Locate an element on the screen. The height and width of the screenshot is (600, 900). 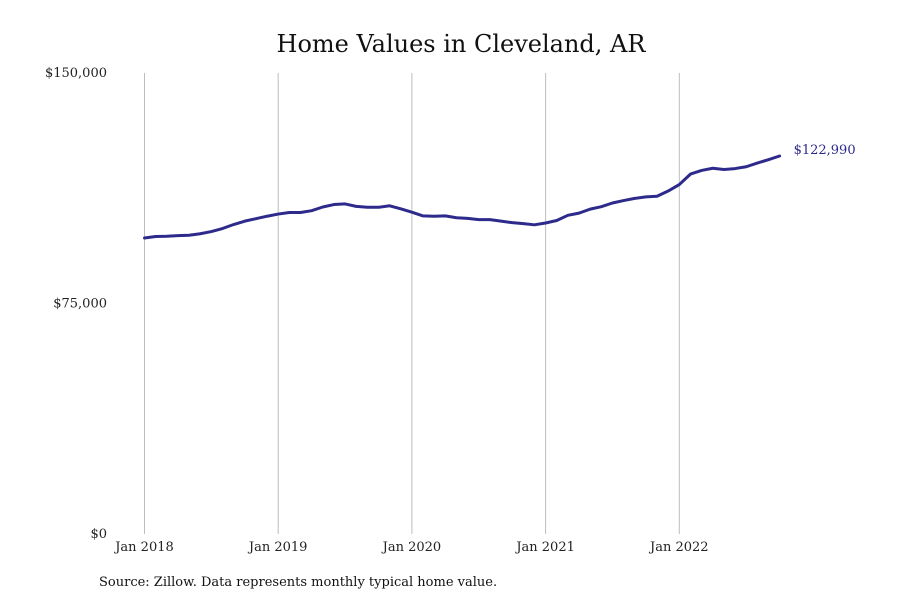
x-axis-tick-labels: Jan 2018 Jan 2019 Jan 2020 Jan 2021 Jan 2022 is located at coordinates (410, 547).